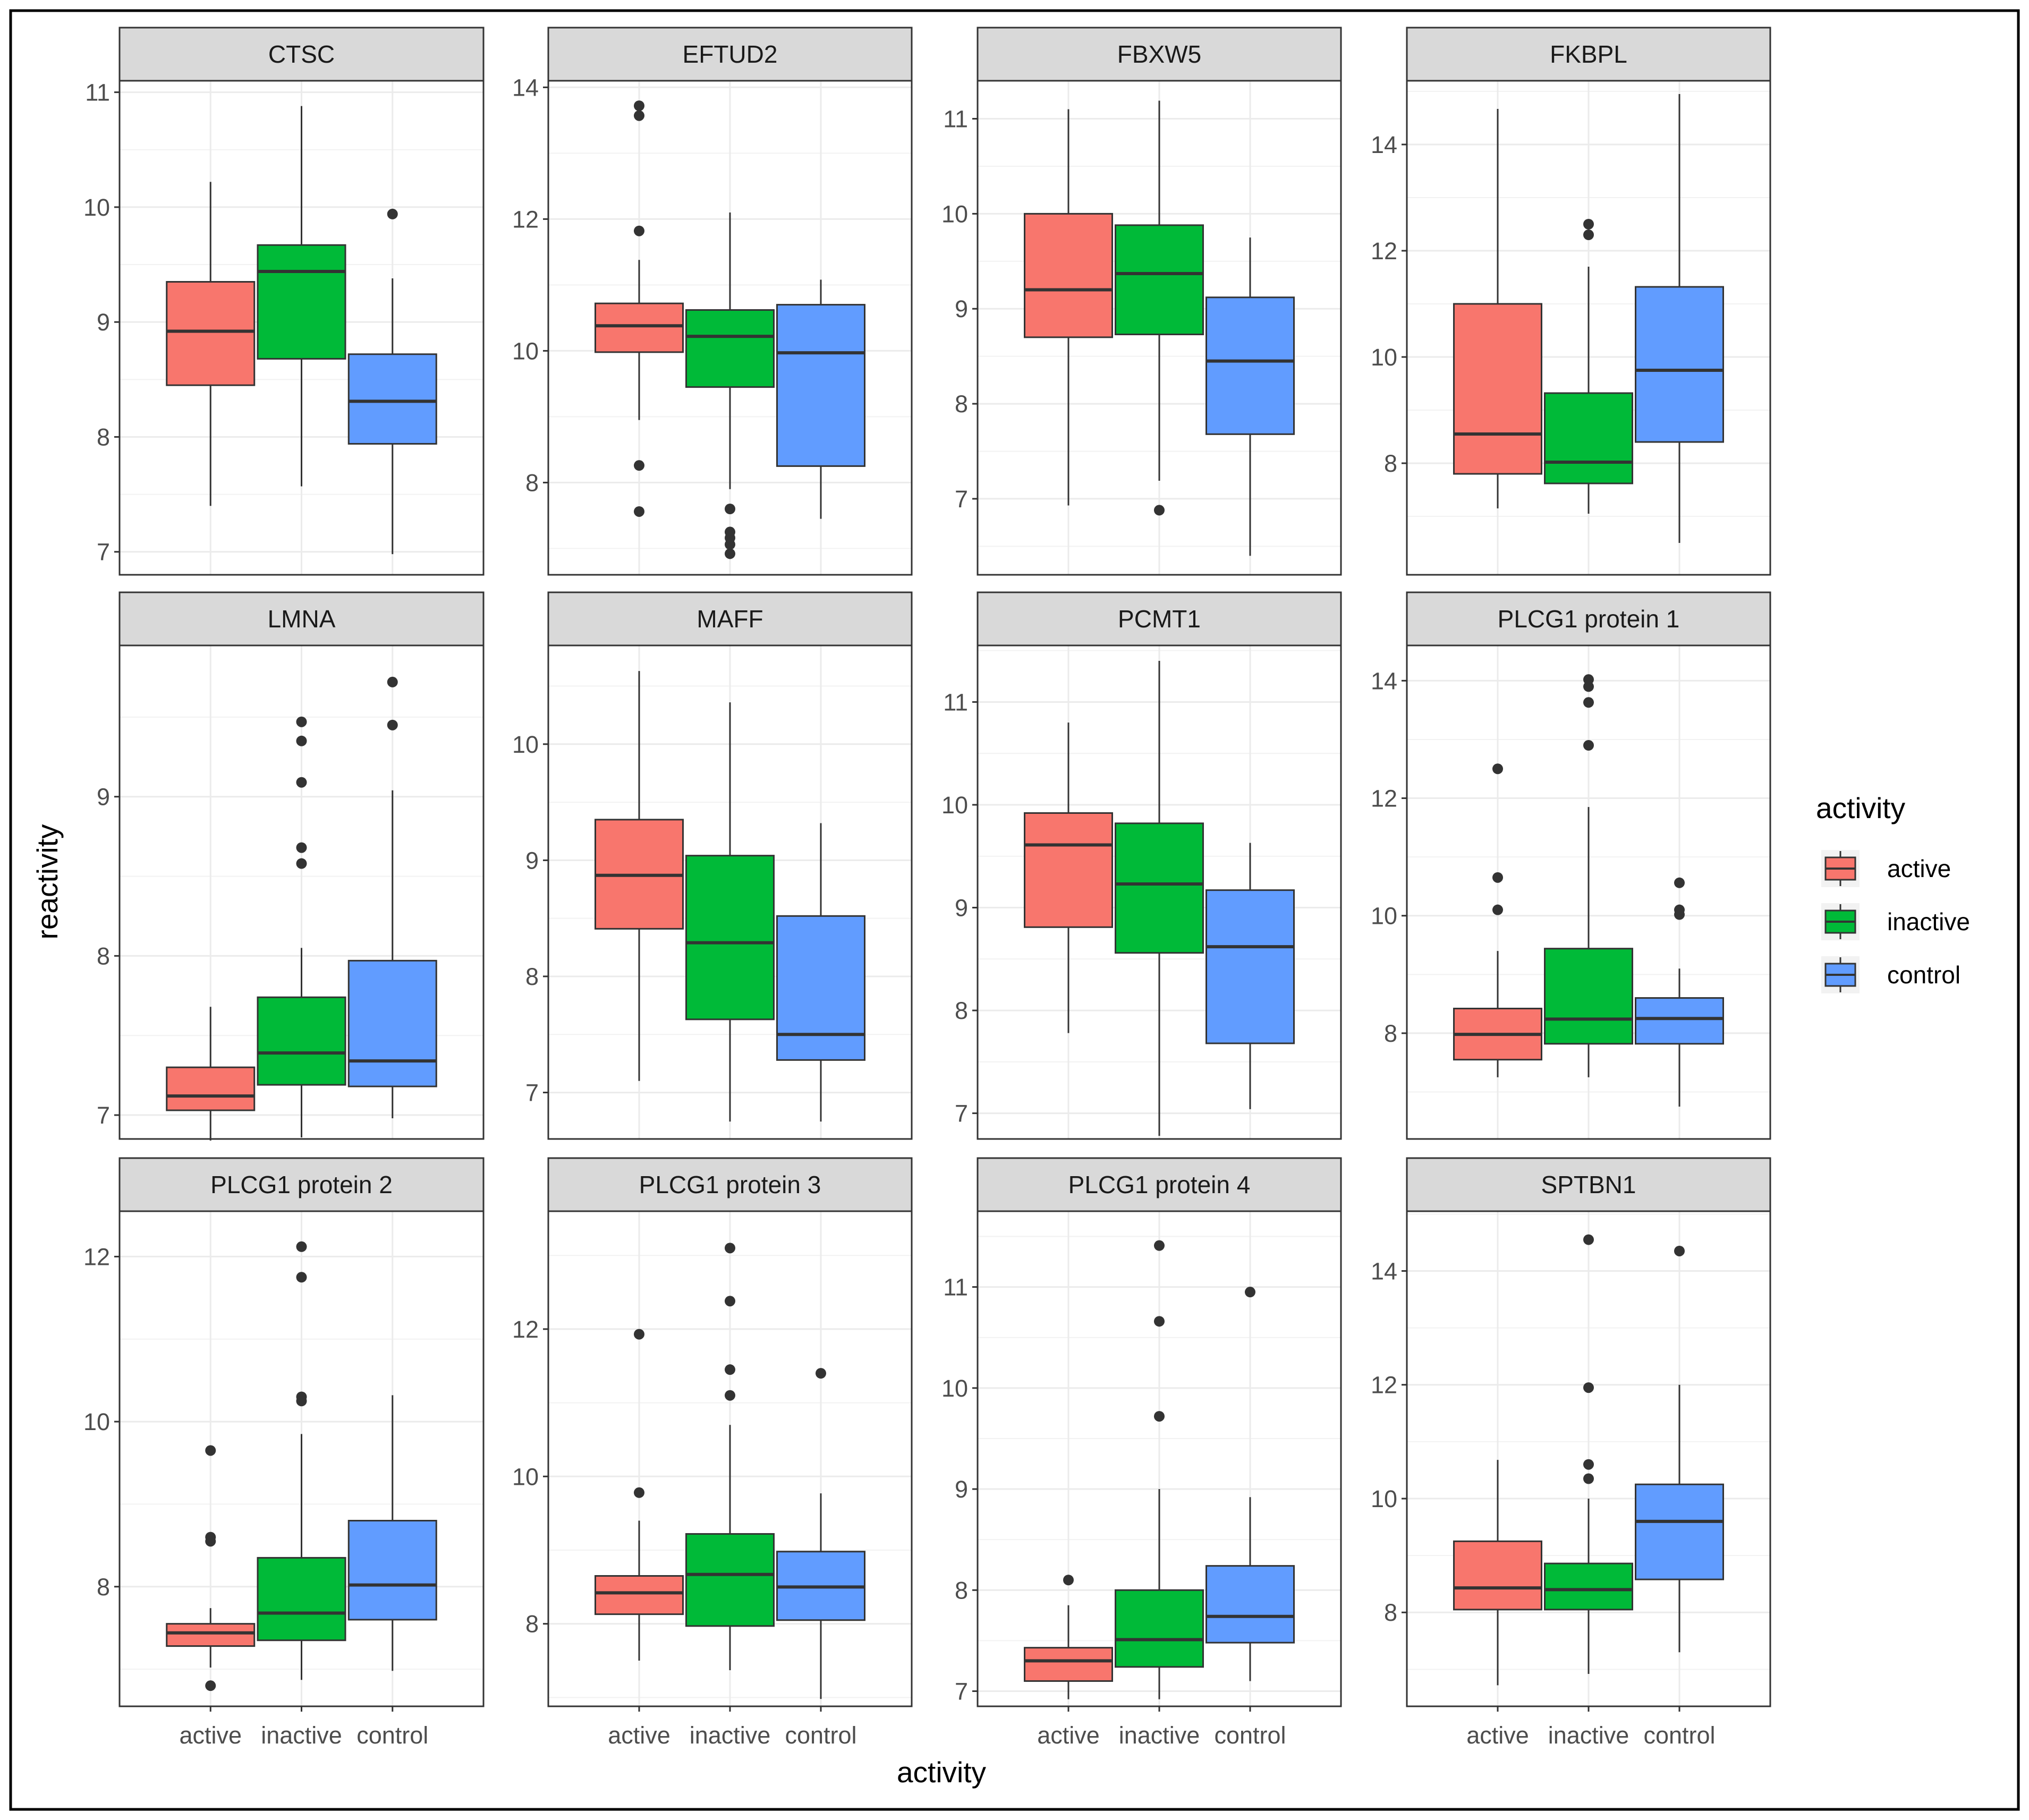 This screenshot has height=1820, width=2029. What do you see at coordinates (301, 1184) in the screenshot?
I see `panel-title: PLCG1 protein 2` at bounding box center [301, 1184].